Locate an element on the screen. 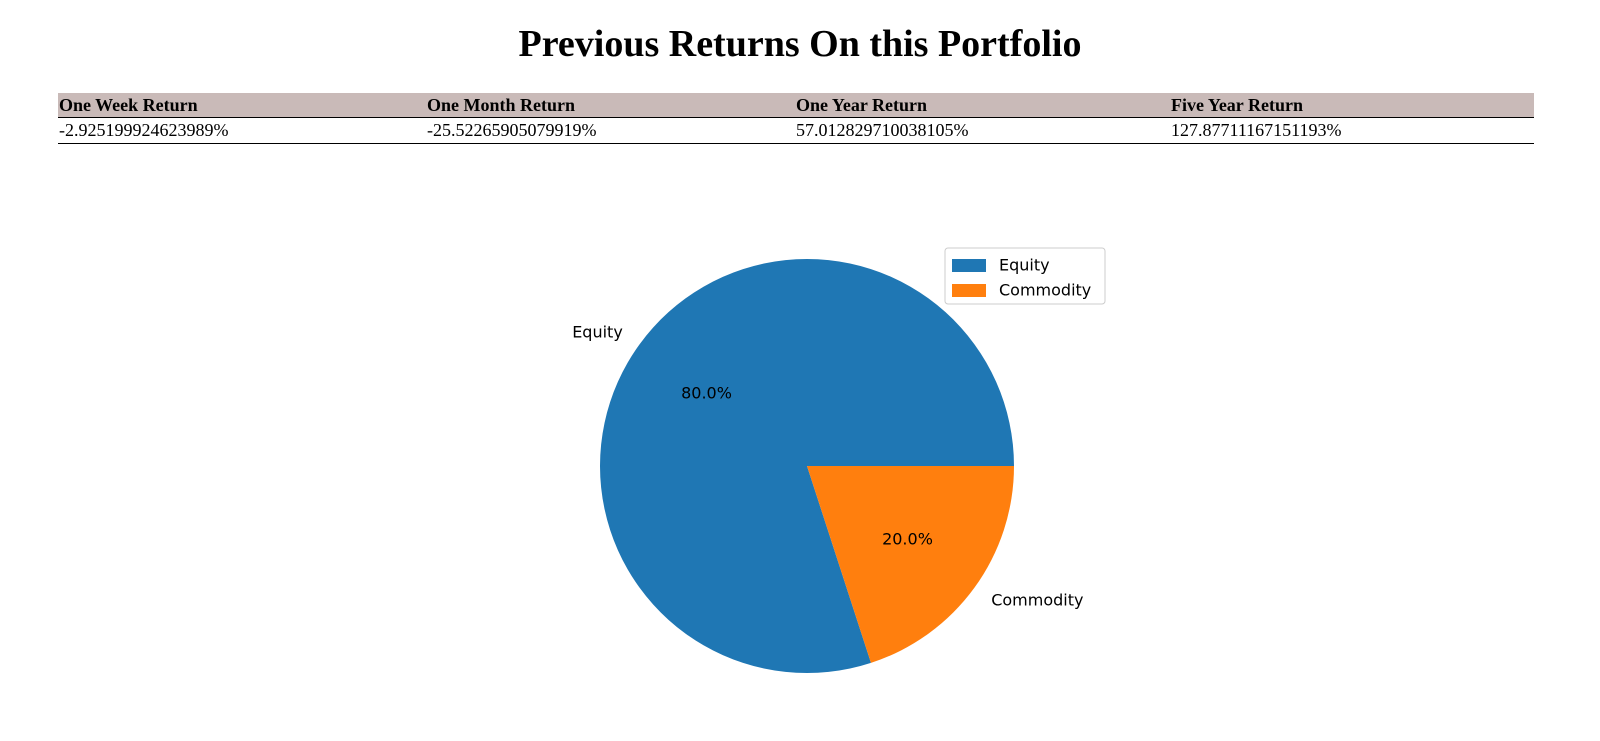 This screenshot has width=1600, height=741. header-one-week-return: One Week Return is located at coordinates (242, 105).